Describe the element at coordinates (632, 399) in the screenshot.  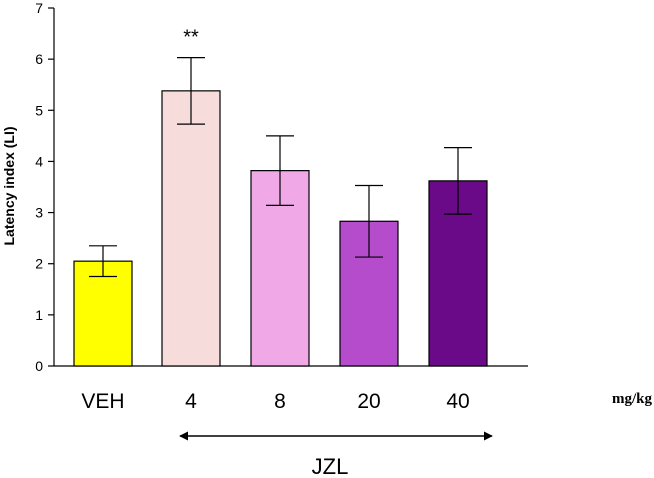
I see `x-unit-label: mg/kg` at that location.